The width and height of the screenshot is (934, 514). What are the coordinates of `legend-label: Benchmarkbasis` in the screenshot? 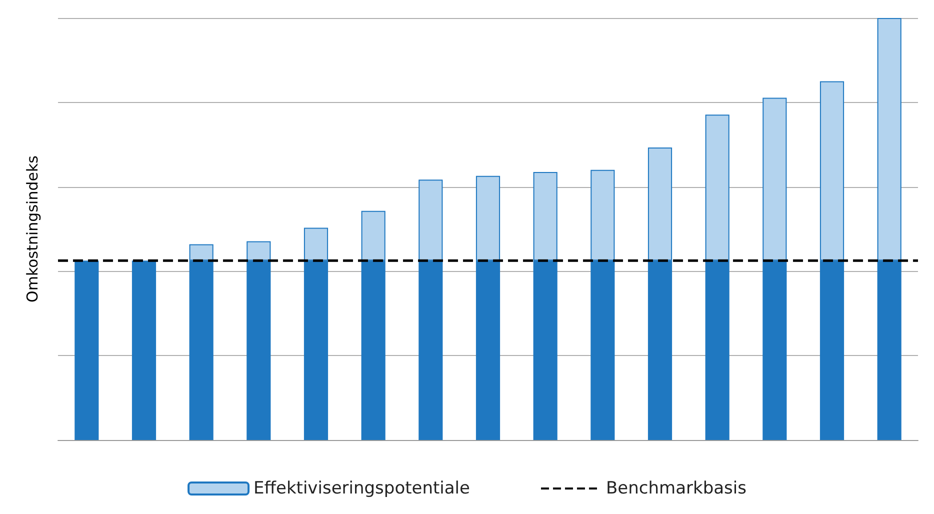 It's located at (676, 488).